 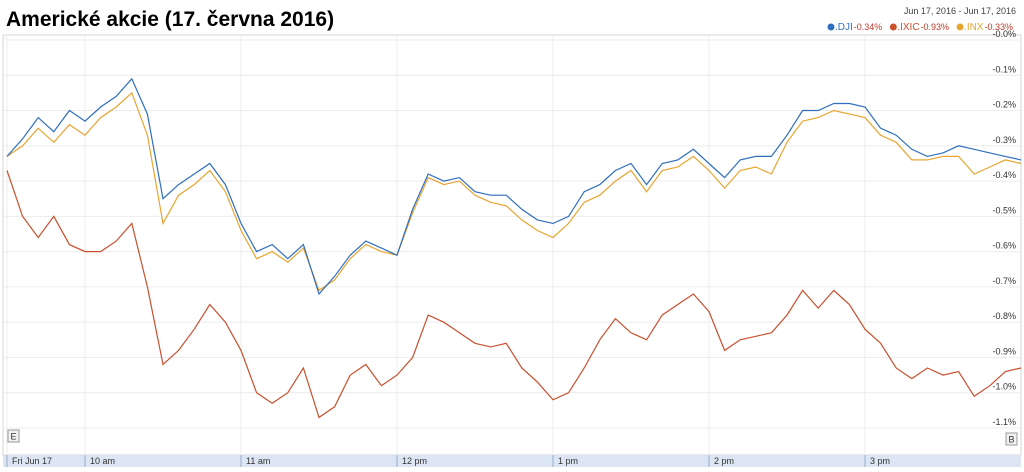 What do you see at coordinates (868, 27) in the screenshot?
I see `legend-change: -0.34%` at bounding box center [868, 27].